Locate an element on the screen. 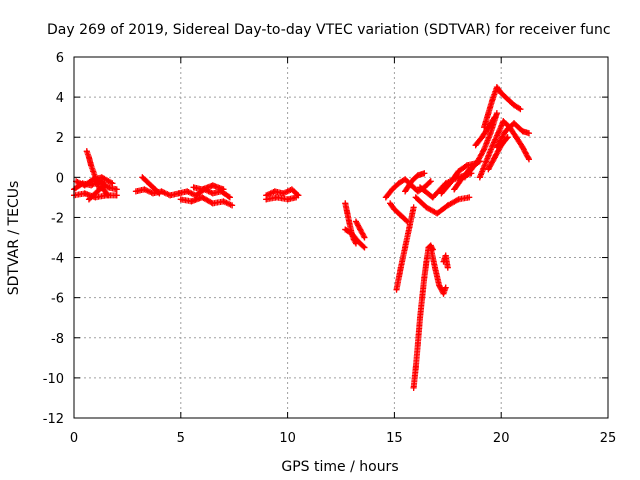 The image size is (640, 480). y-tick-label: -6 is located at coordinates (57, 299).